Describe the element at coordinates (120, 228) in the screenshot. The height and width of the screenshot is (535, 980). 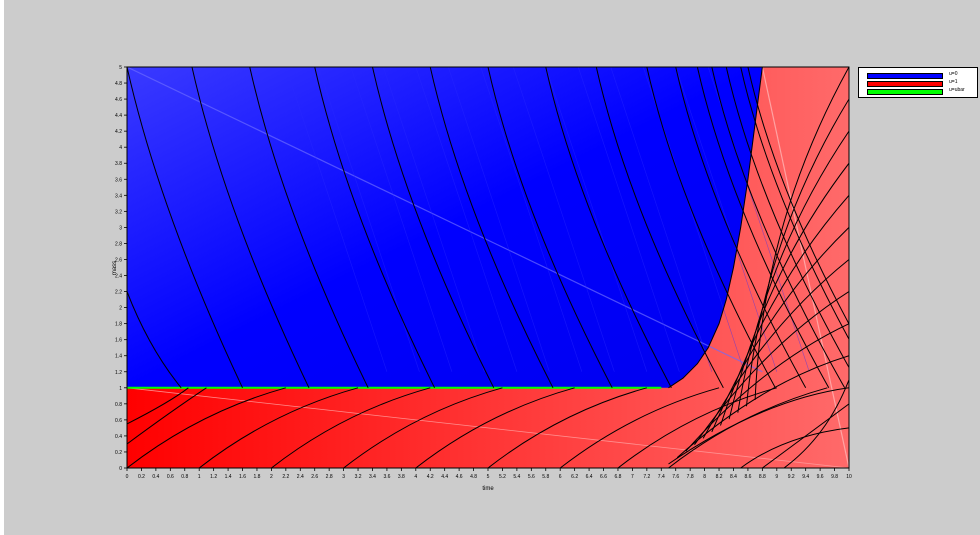
I see `y-tick-label: 3` at that location.